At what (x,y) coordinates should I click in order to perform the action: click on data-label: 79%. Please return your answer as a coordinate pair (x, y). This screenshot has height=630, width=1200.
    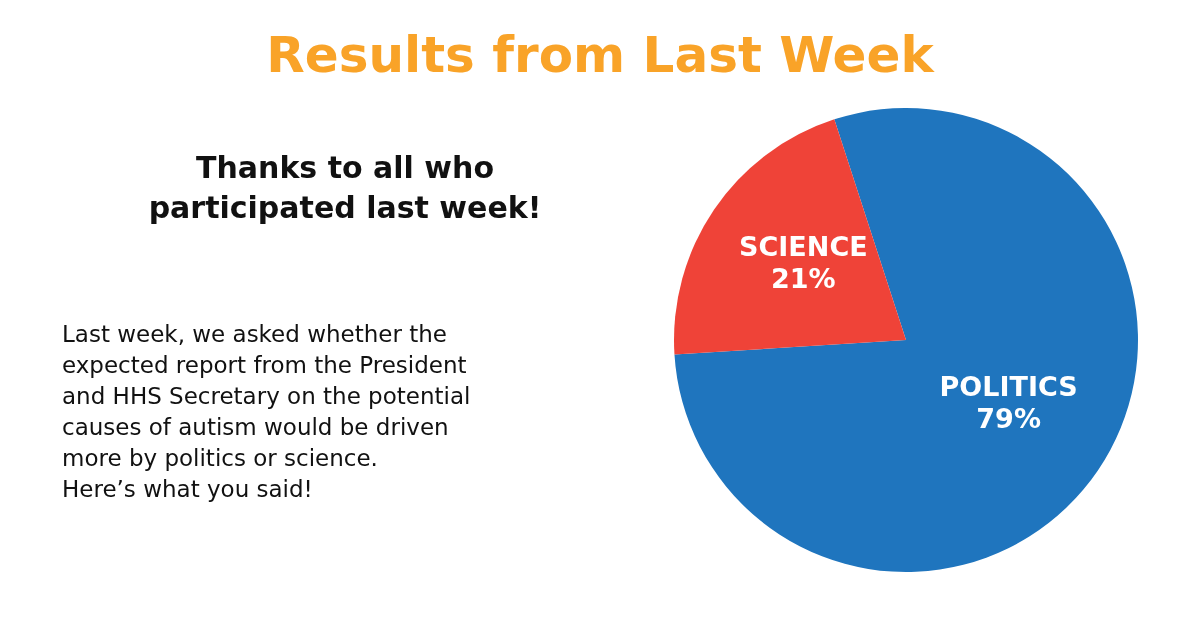
    Looking at the image, I should click on (1008, 418).